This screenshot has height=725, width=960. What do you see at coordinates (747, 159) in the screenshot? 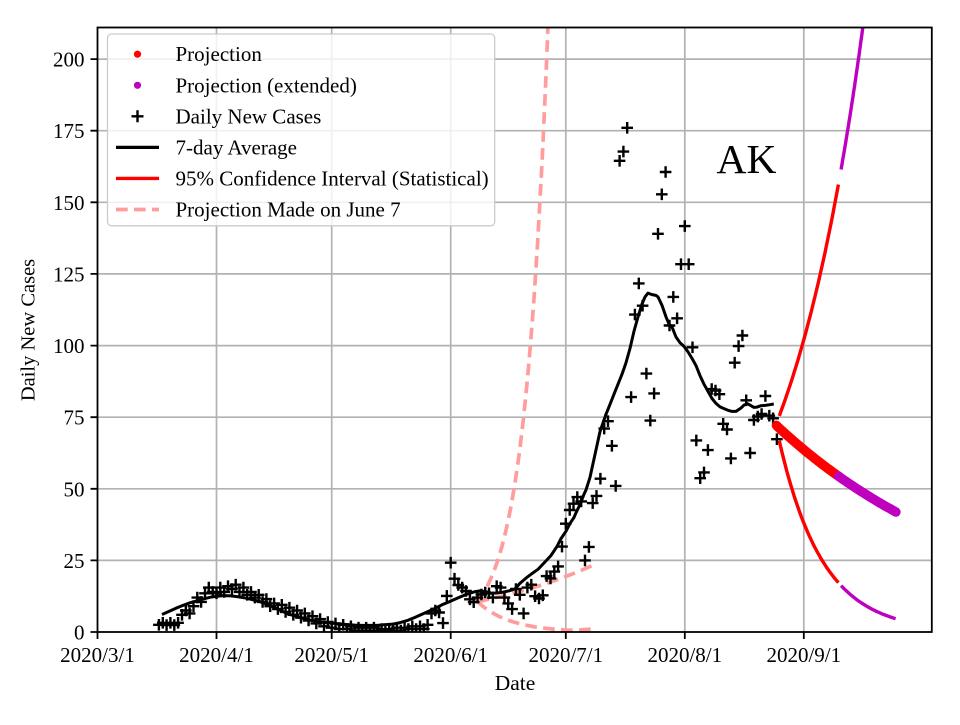
I see `svg-text: AK` at bounding box center [747, 159].